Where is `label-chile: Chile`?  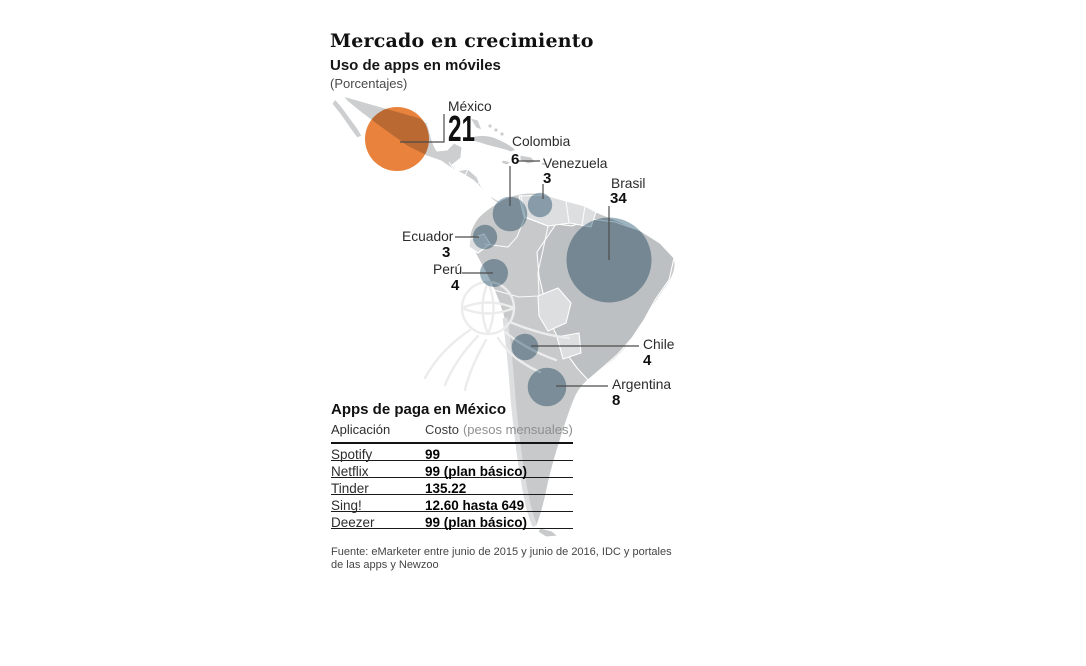
label-chile: Chile is located at coordinates (659, 344).